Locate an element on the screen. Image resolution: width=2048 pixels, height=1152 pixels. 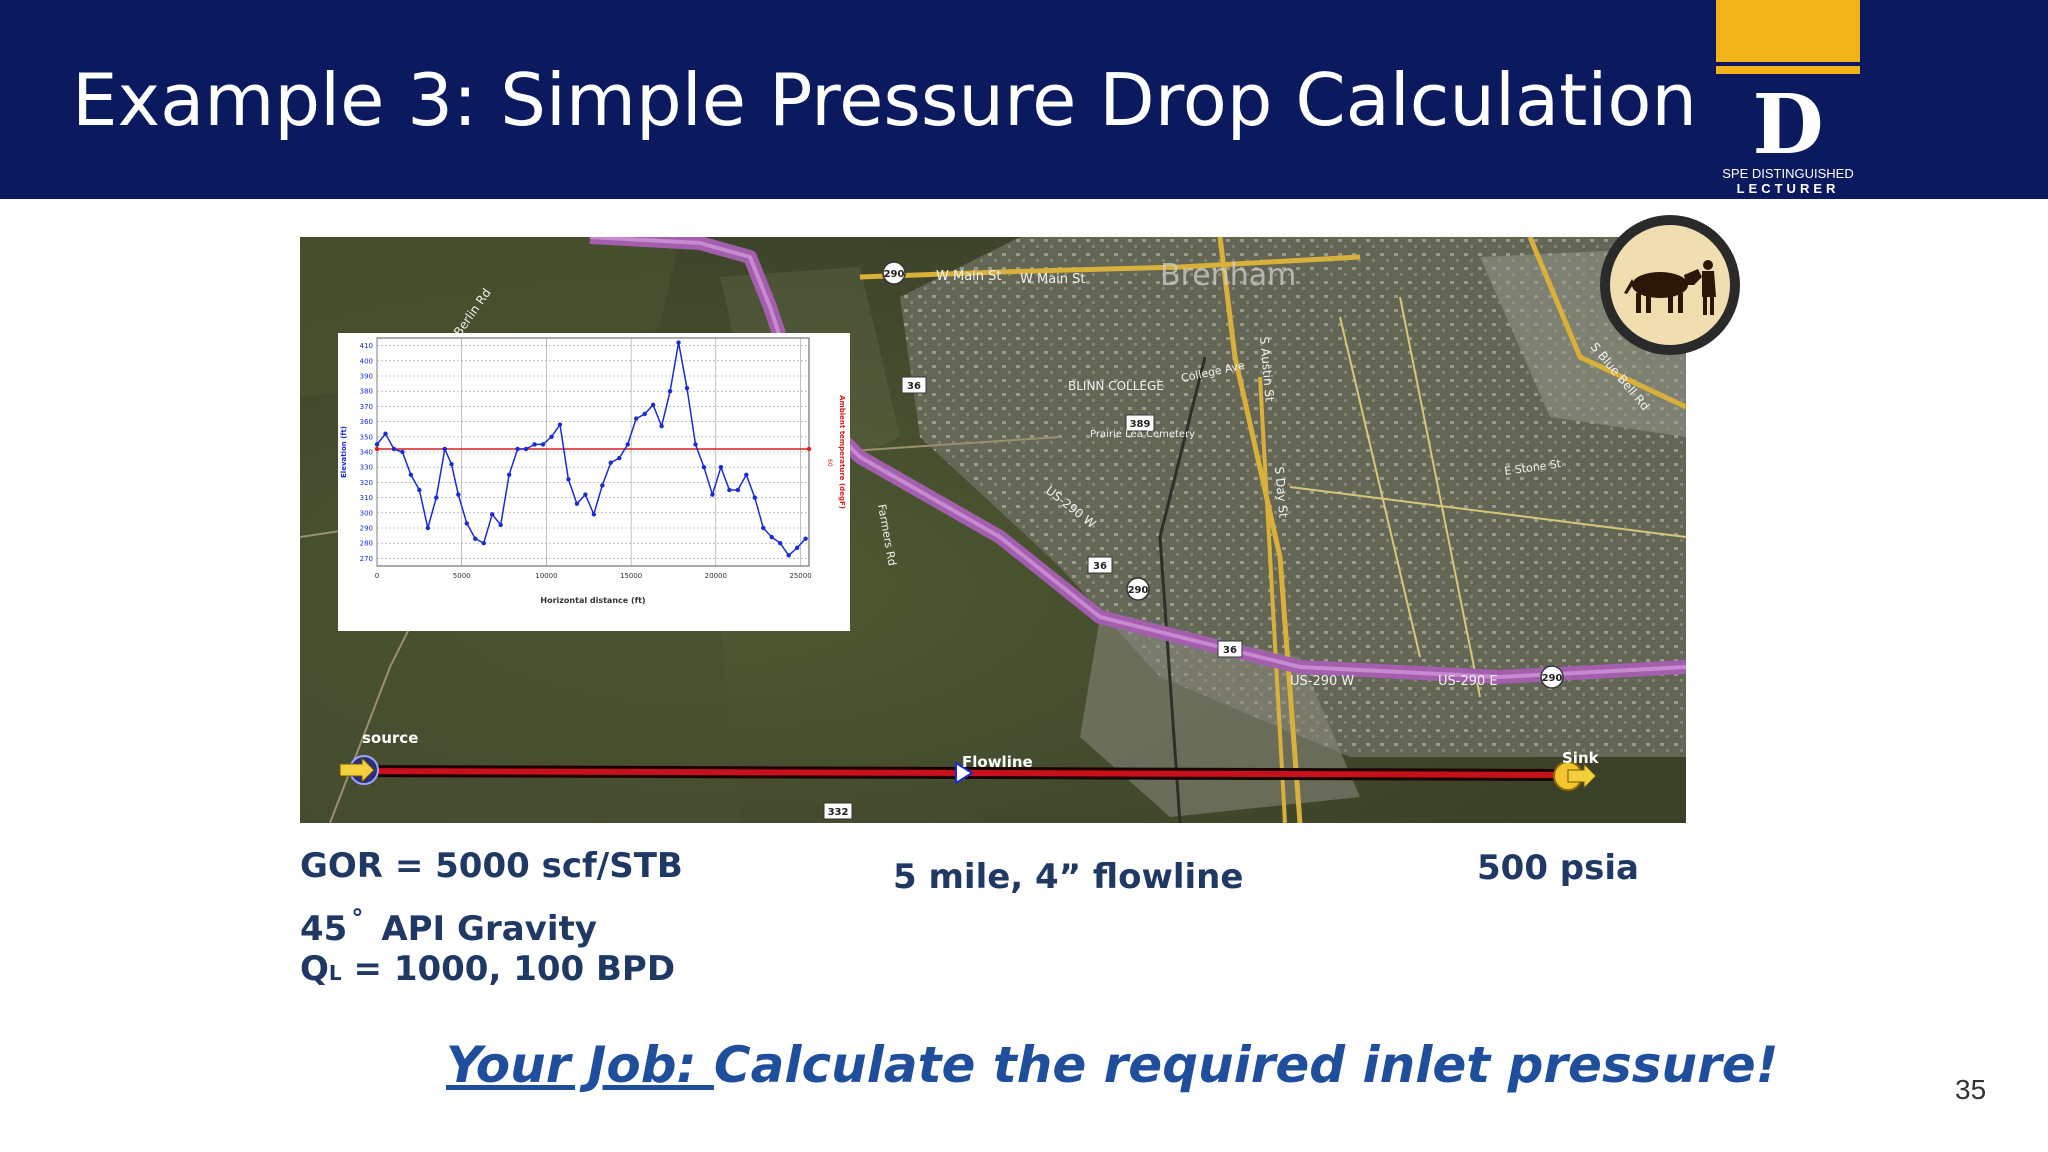
y-tick-label: 340 is located at coordinates (366, 453).